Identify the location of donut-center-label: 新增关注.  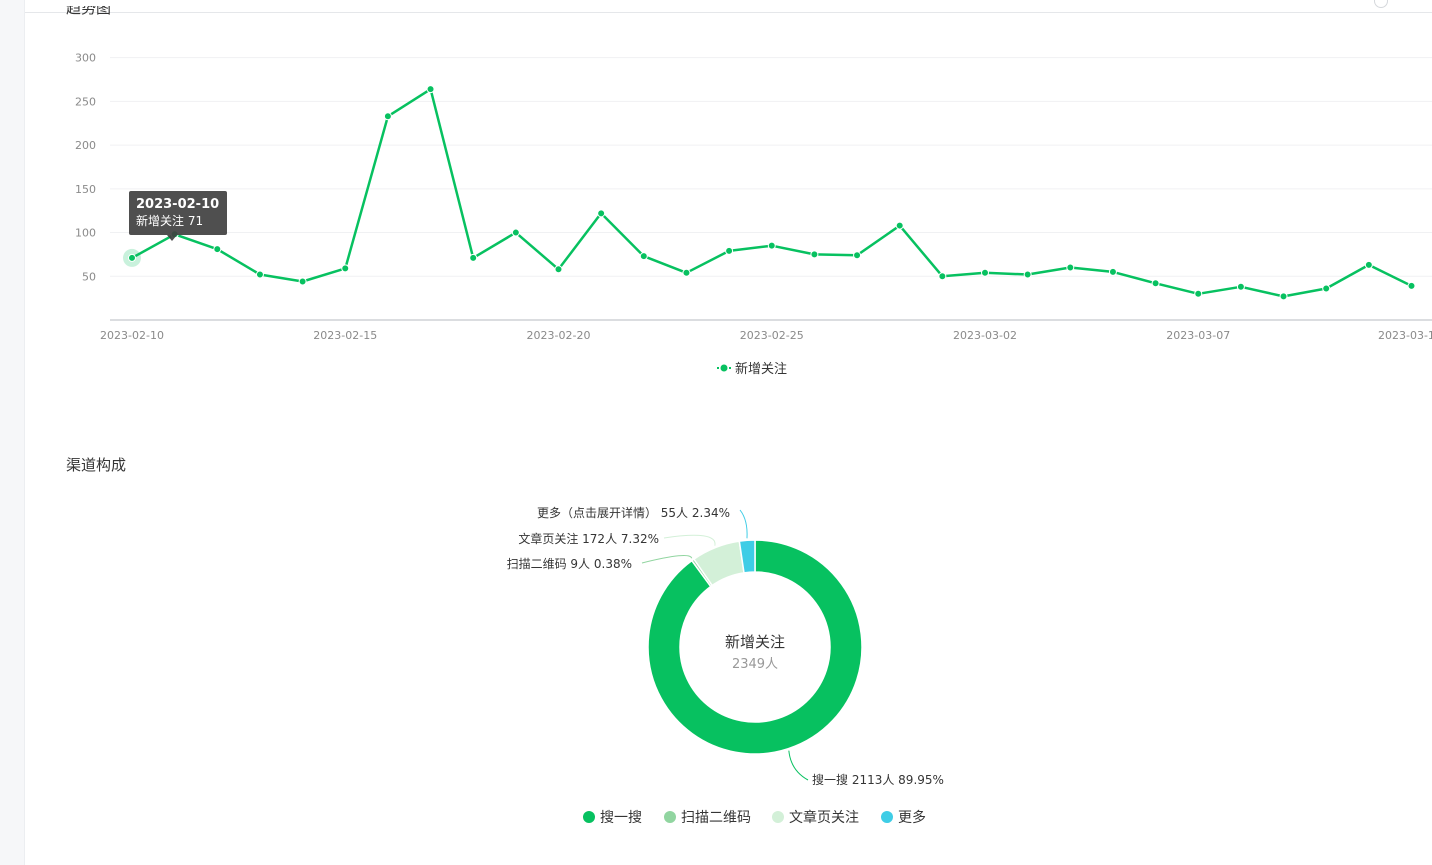
(755, 642).